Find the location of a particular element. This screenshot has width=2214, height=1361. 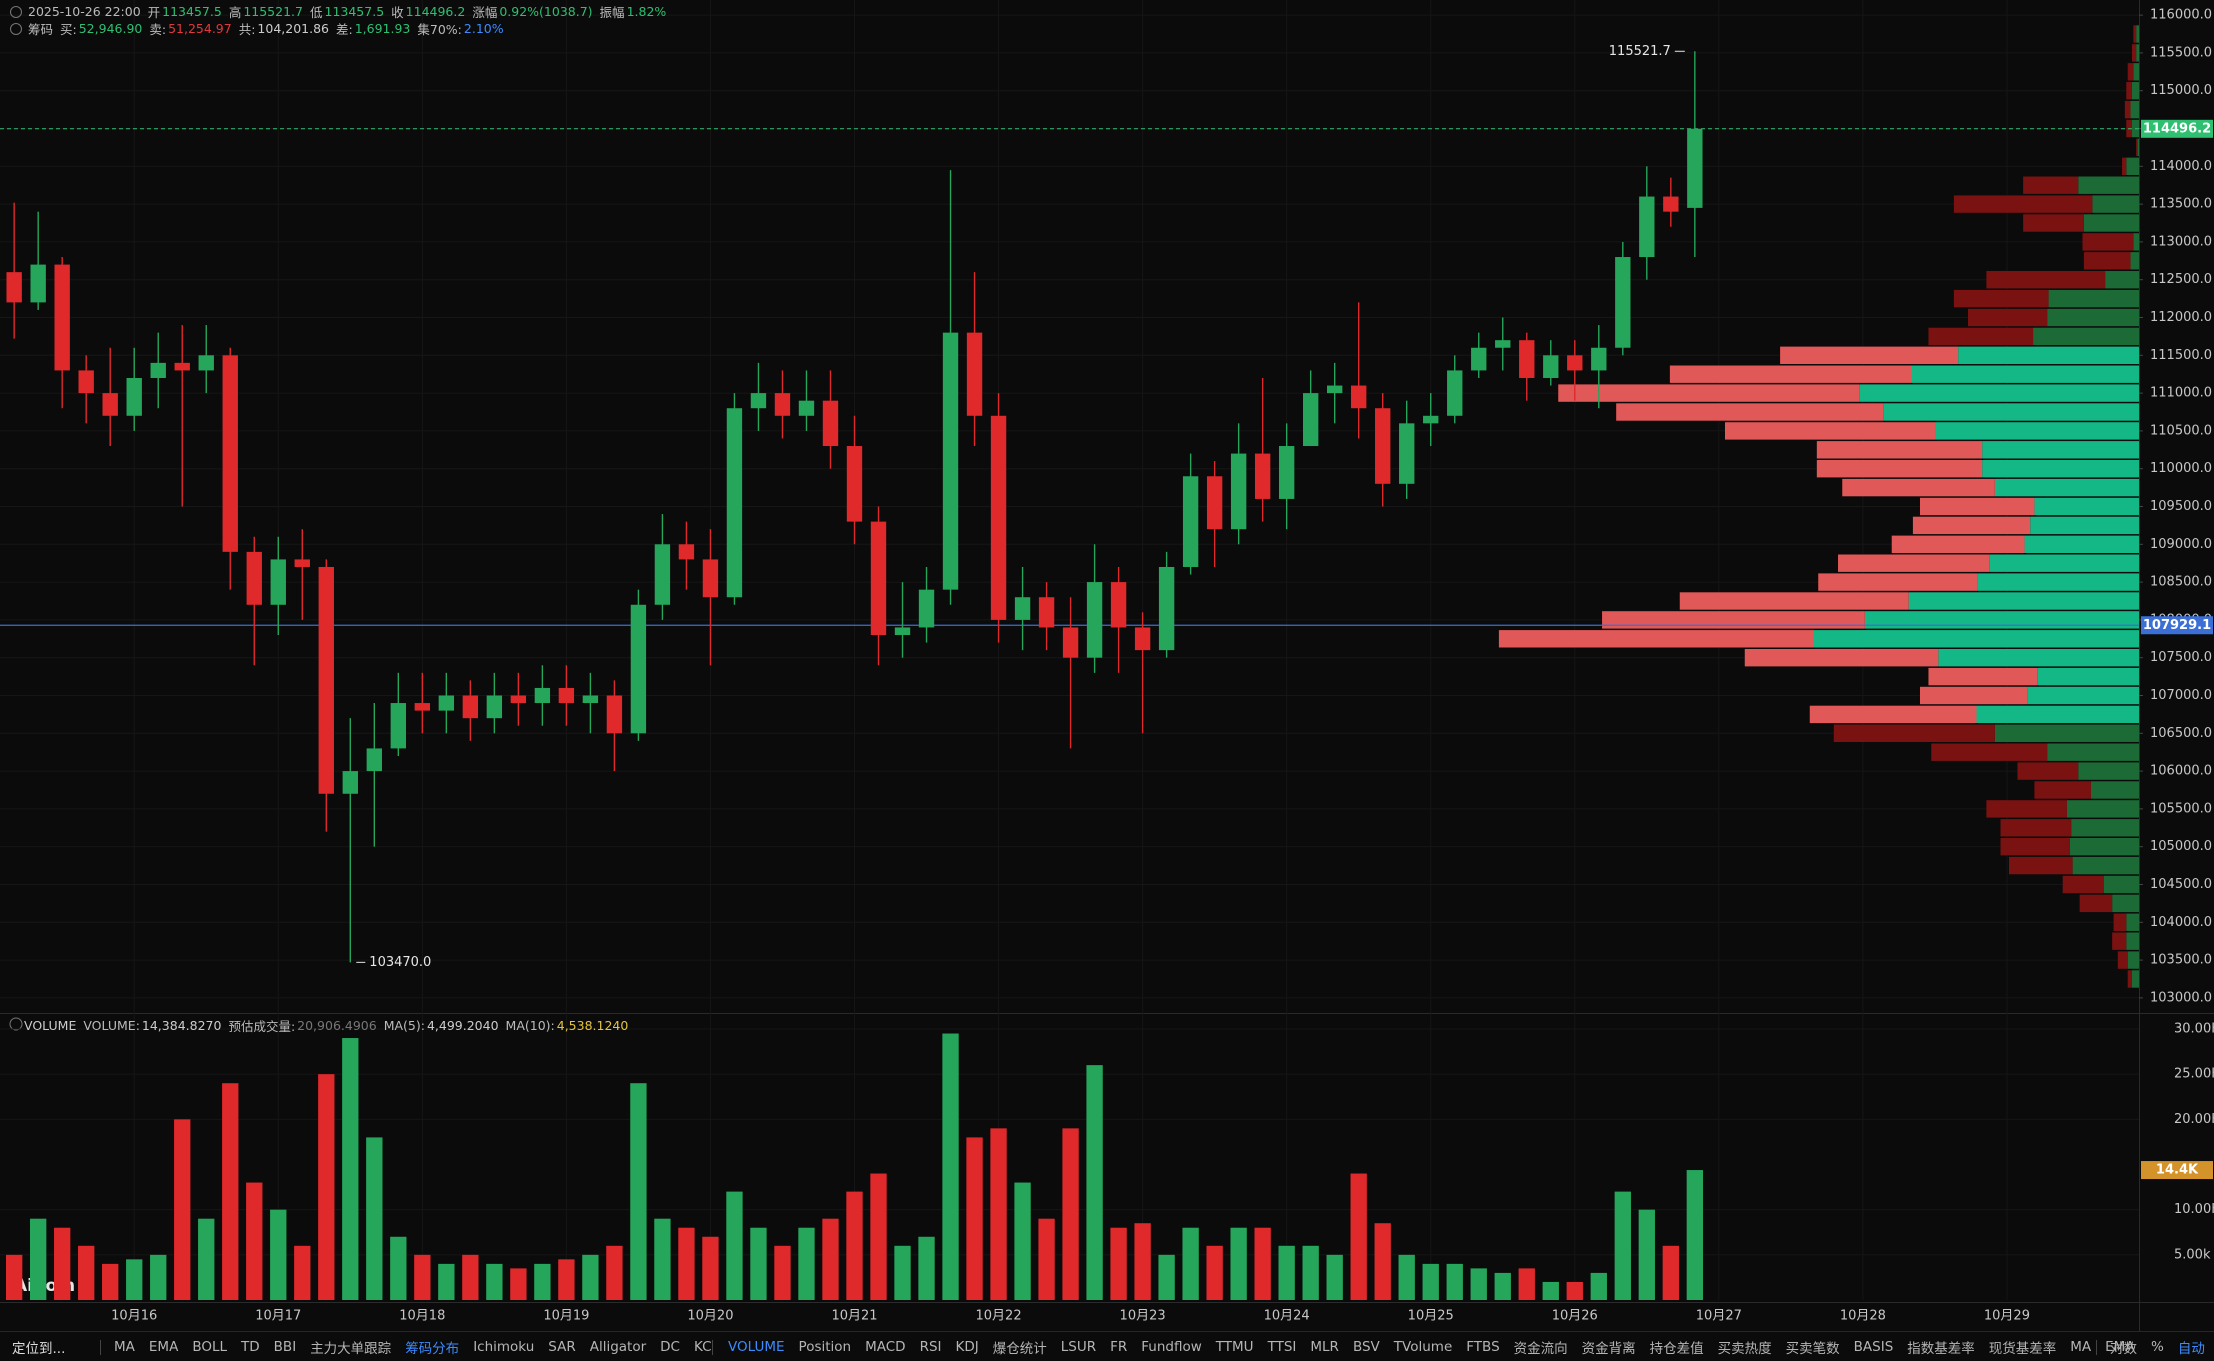

x-tick-label: 10月19 is located at coordinates (566, 1316).